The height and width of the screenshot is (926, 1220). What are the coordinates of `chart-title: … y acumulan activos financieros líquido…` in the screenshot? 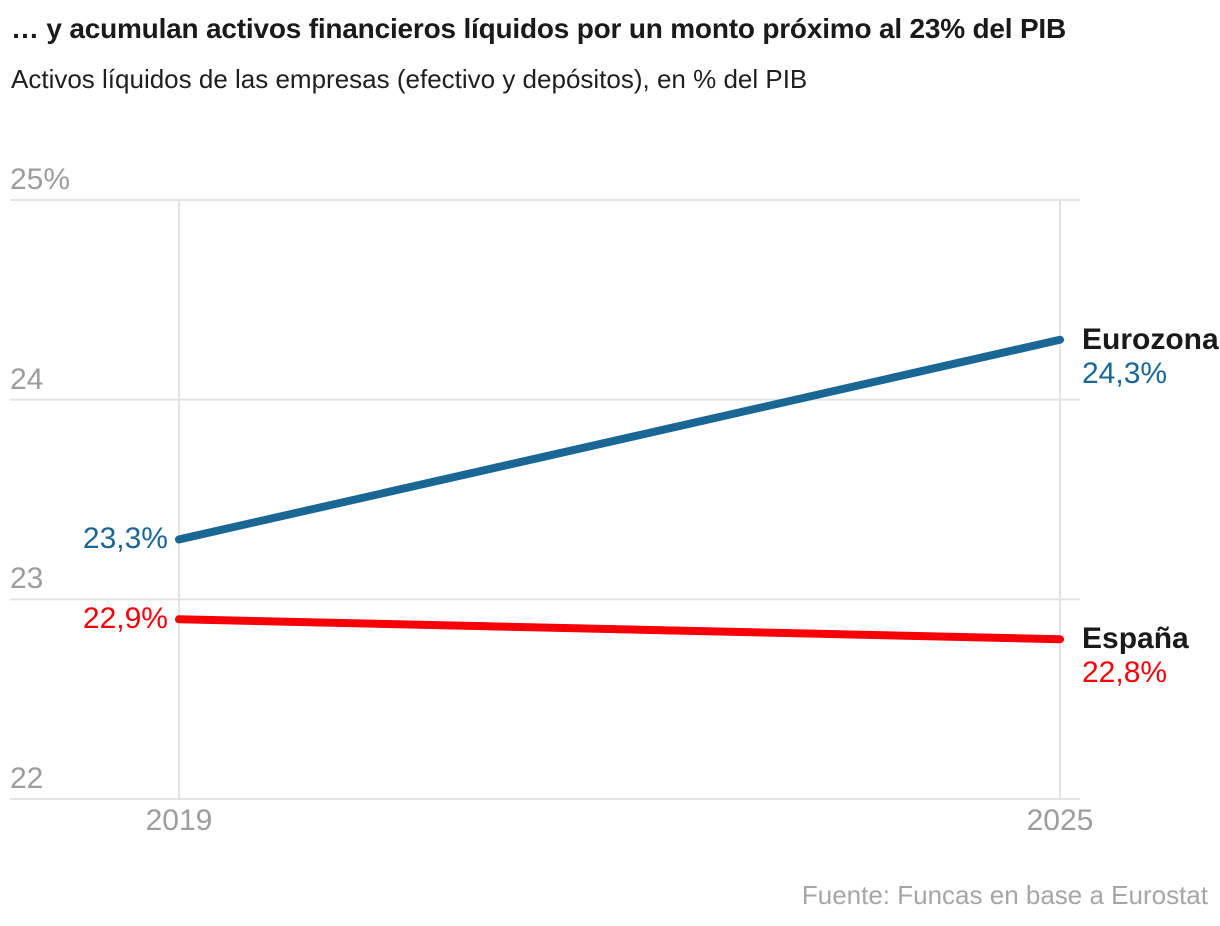 It's located at (539, 28).